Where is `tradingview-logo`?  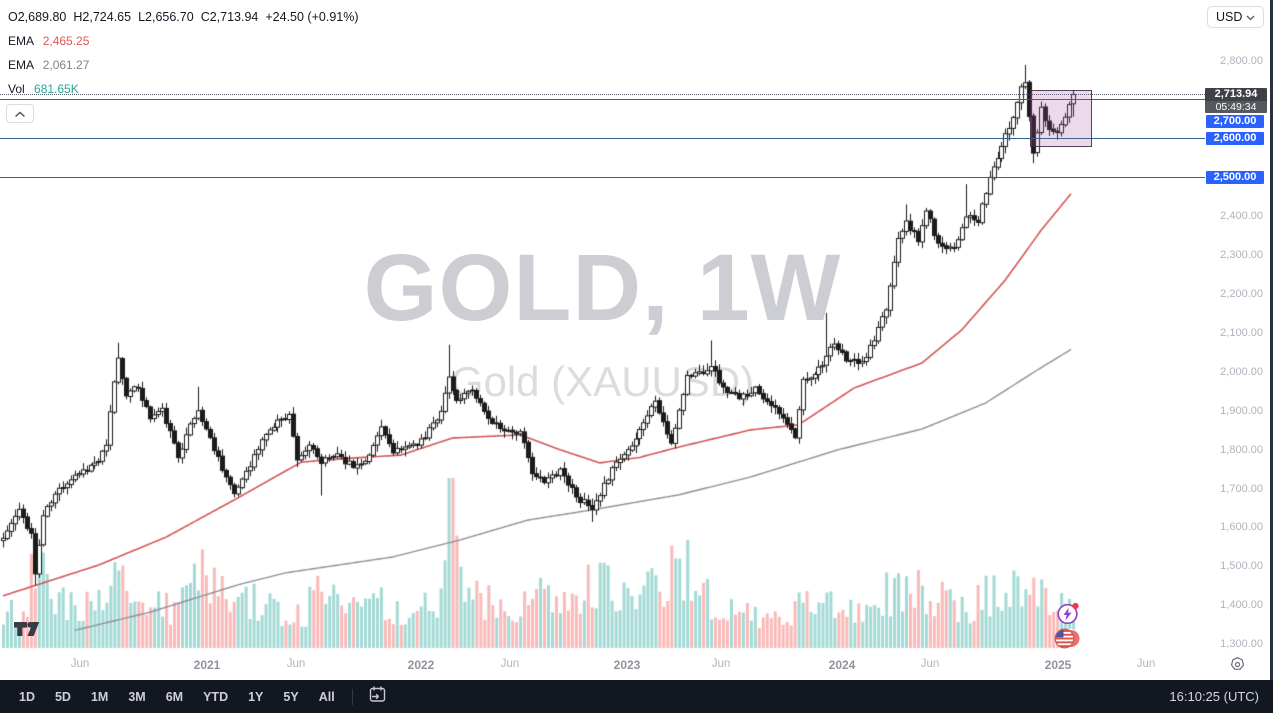 tradingview-logo is located at coordinates (27, 631).